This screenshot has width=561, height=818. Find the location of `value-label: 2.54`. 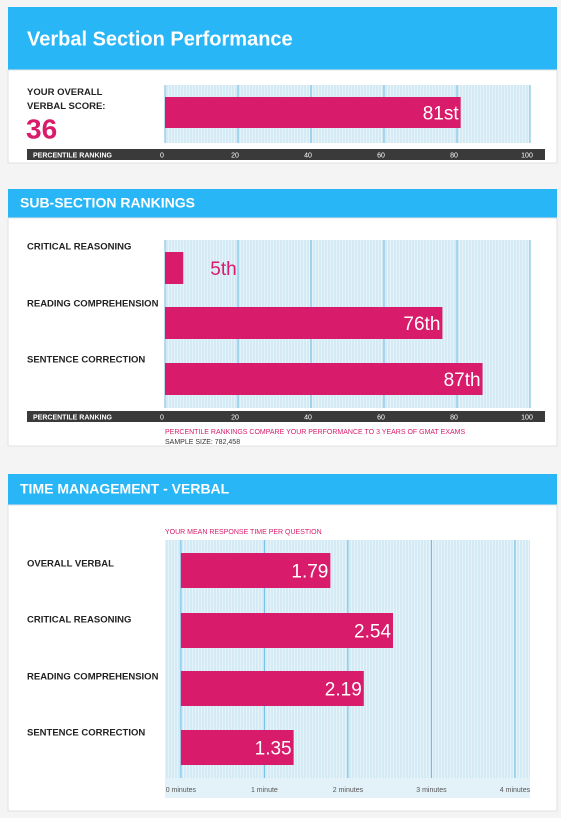

value-label: 2.54 is located at coordinates (372, 632).